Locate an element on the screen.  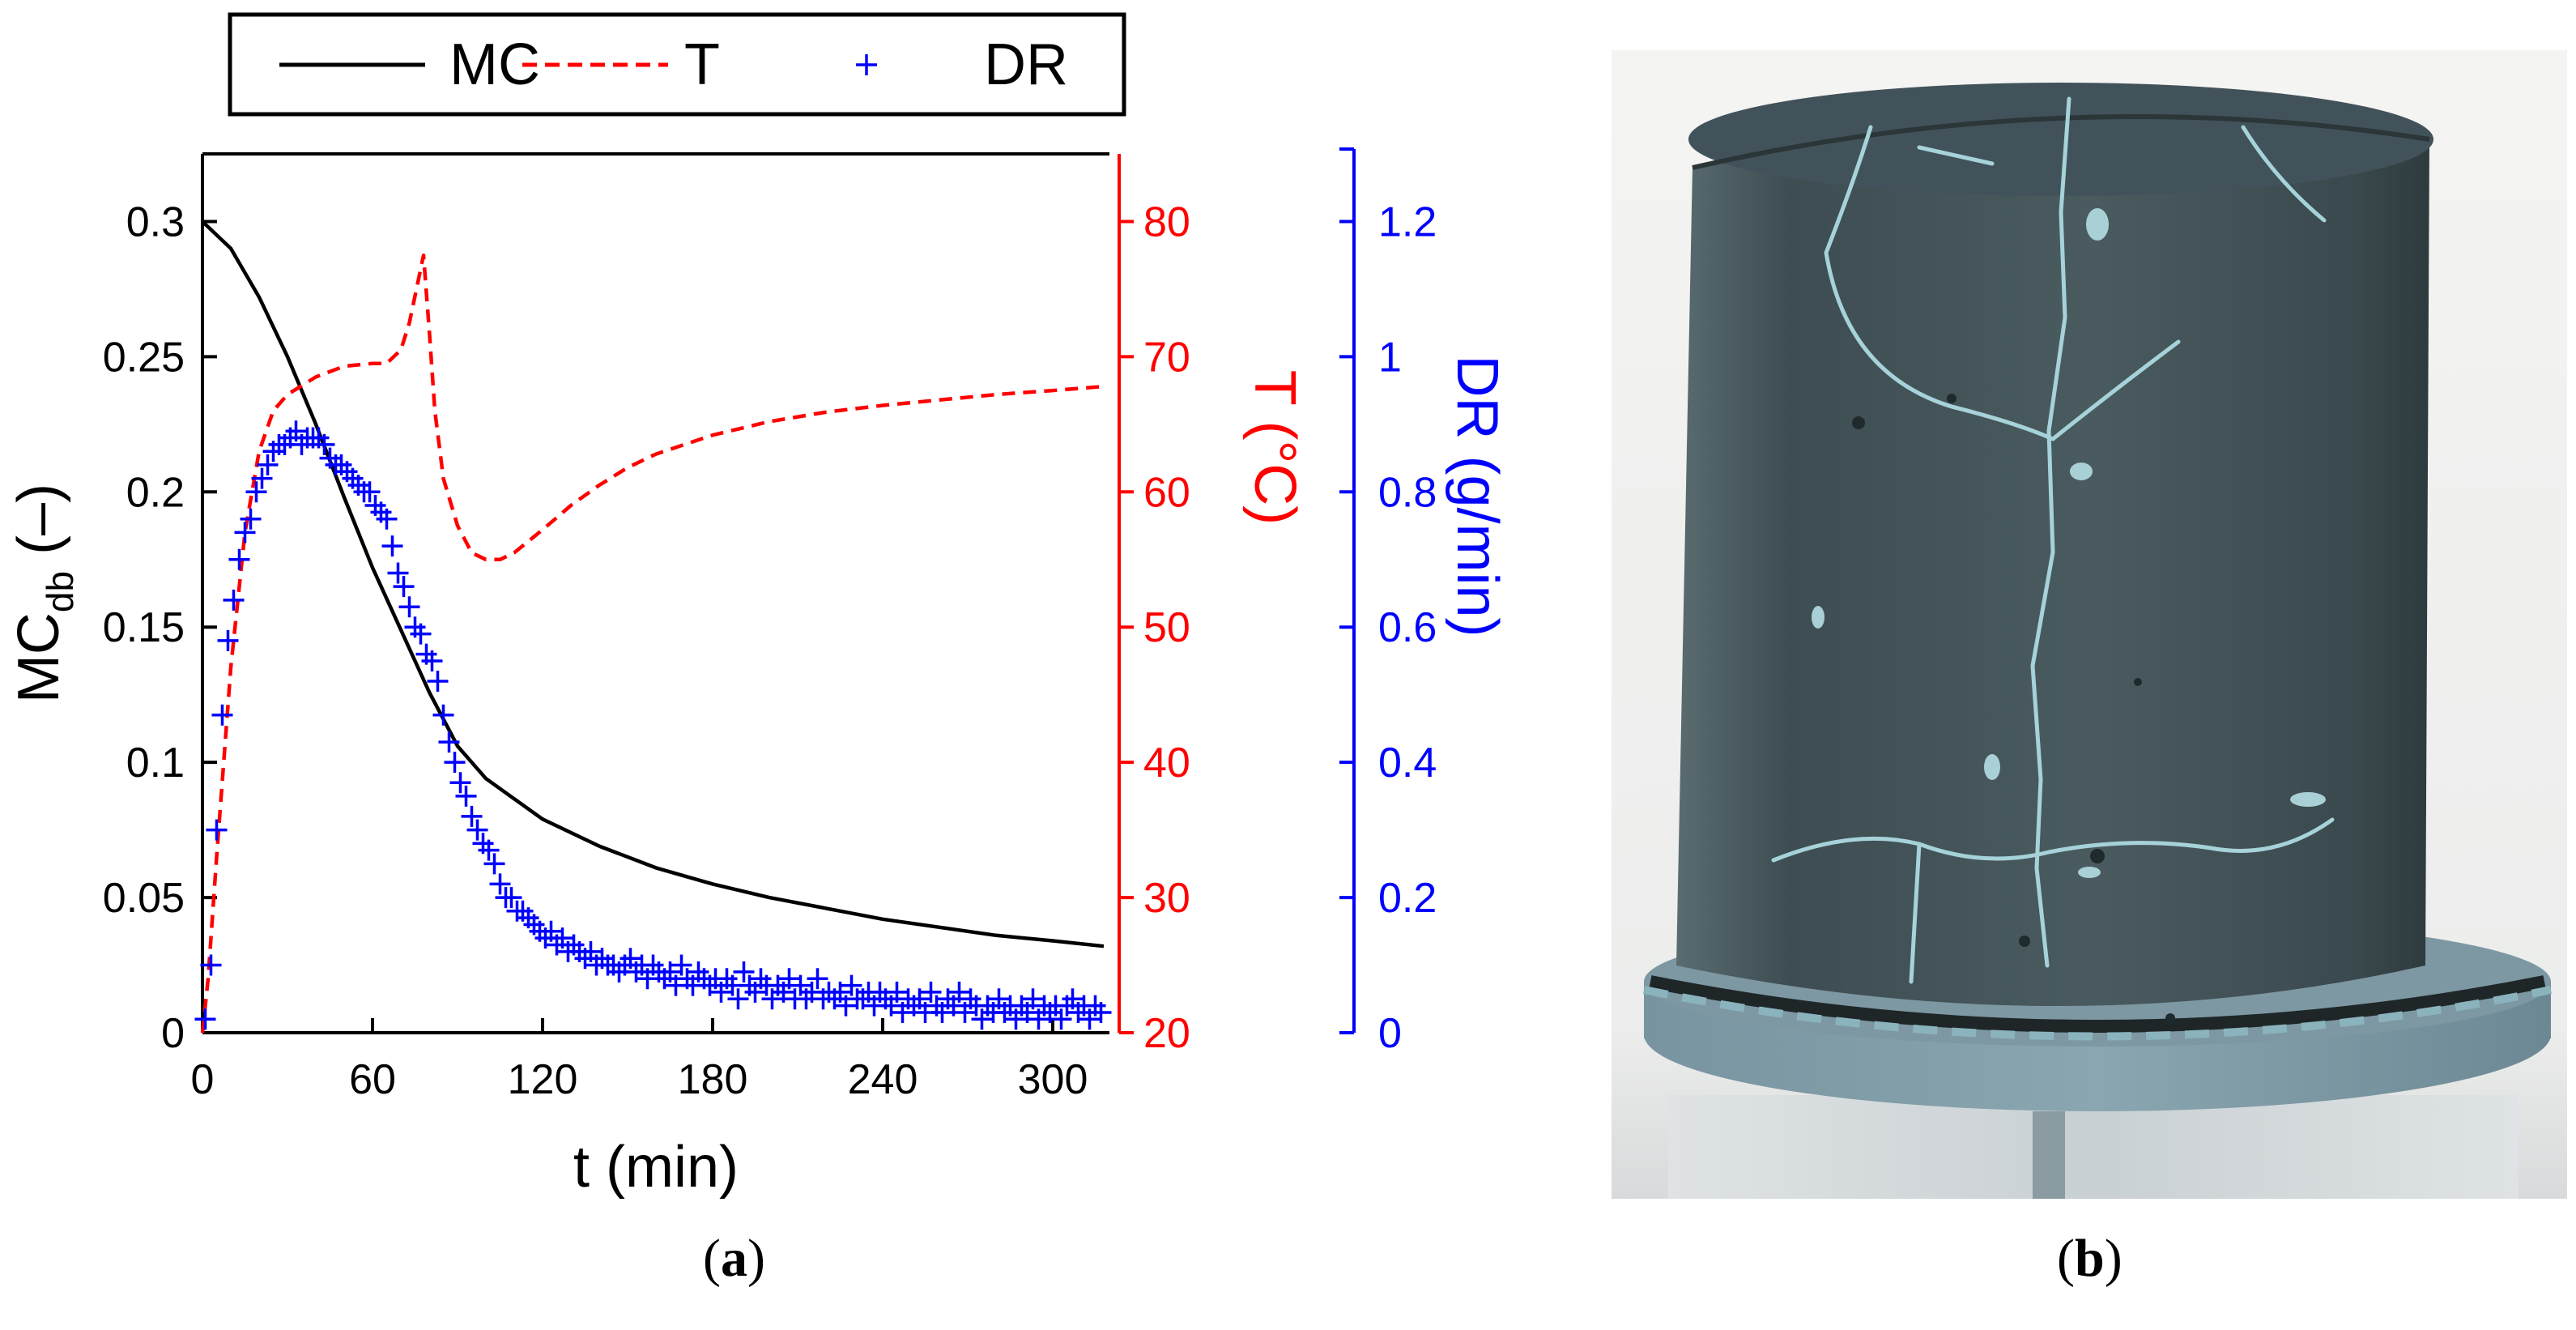
x-tick-label: 60 is located at coordinates (372, 1079).